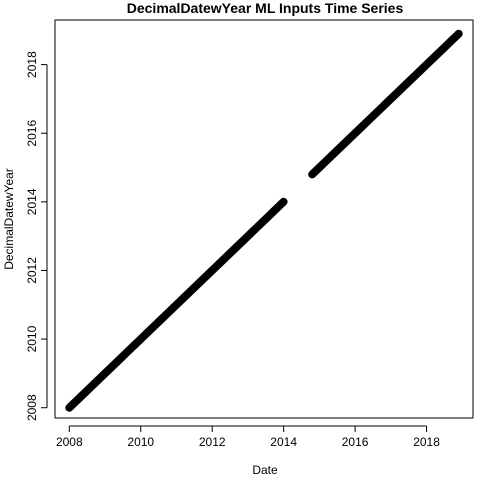 Image resolution: width=480 pixels, height=480 pixels. What do you see at coordinates (283, 442) in the screenshot?
I see `x-tick-label: 2014` at bounding box center [283, 442].